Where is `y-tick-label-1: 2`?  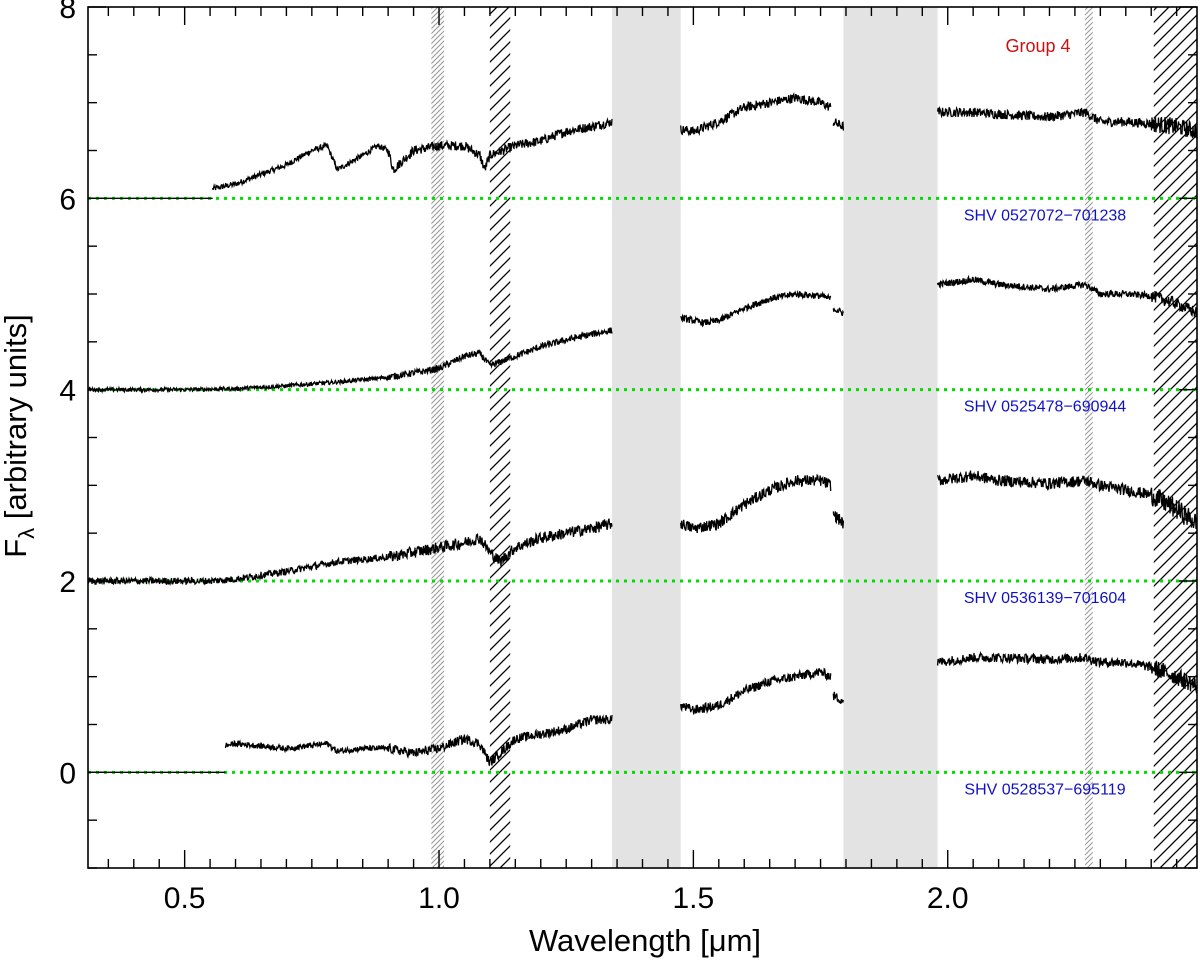 y-tick-label-1: 2 is located at coordinates (67, 582).